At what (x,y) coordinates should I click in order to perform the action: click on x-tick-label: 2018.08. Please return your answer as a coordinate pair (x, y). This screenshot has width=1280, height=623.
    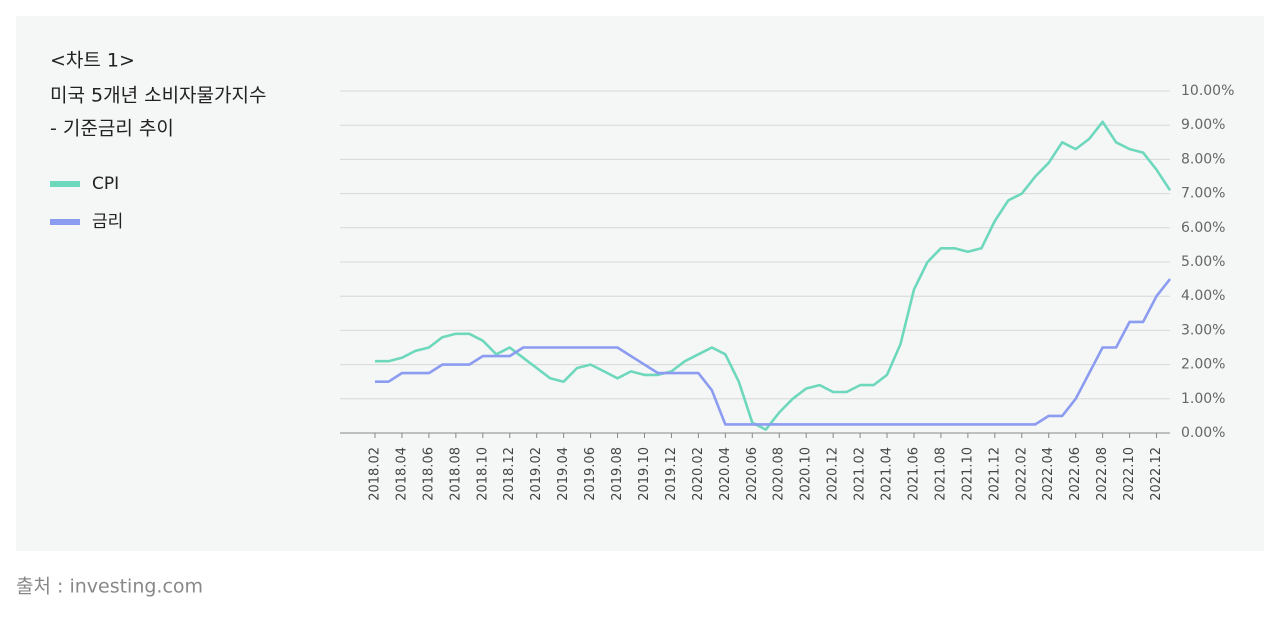
    Looking at the image, I should click on (455, 474).